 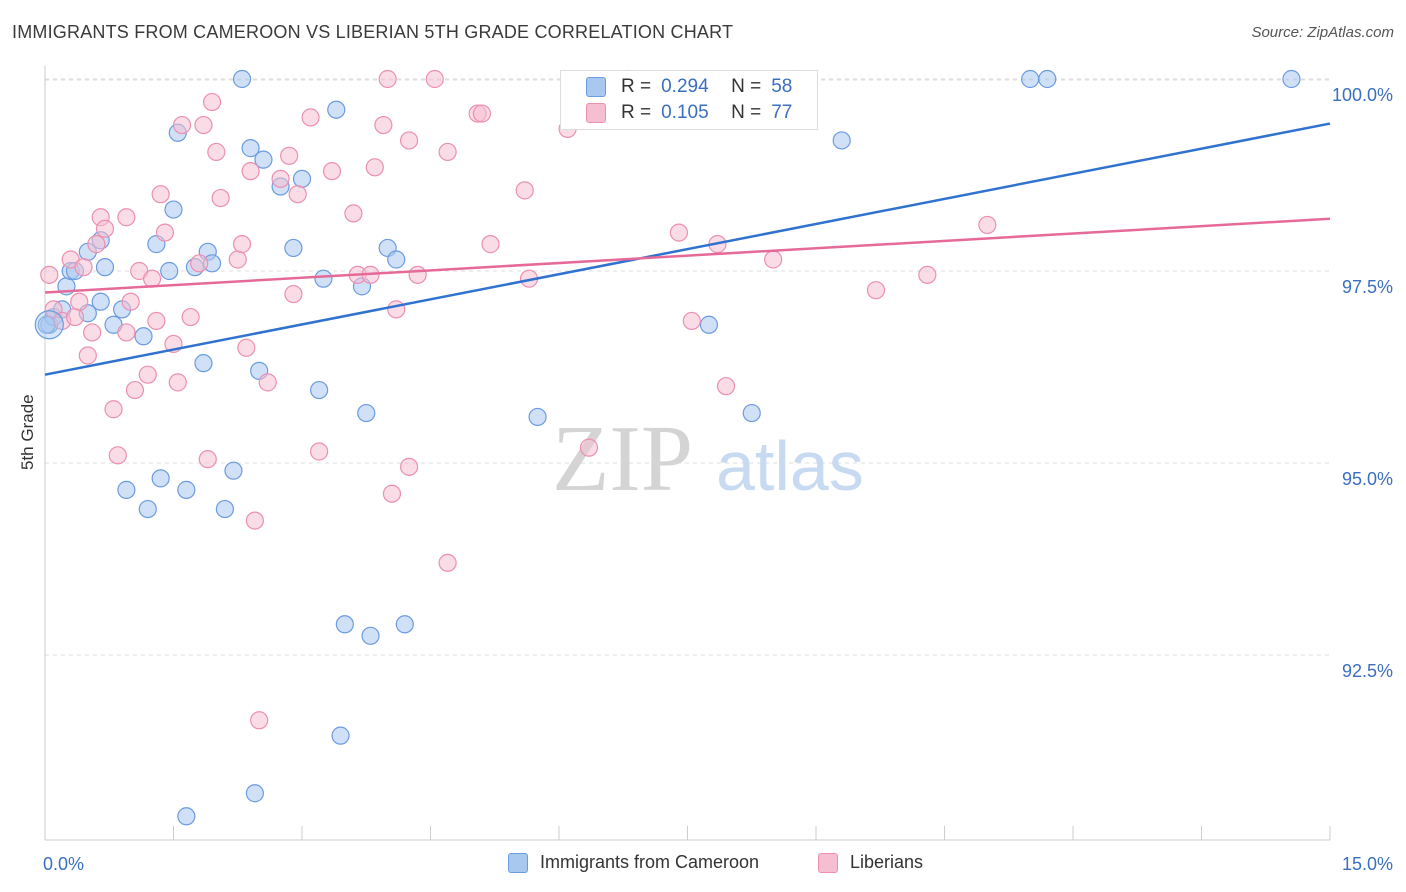 I want to click on x-tick-label-max: 15.0%, so click(x=1367, y=864).